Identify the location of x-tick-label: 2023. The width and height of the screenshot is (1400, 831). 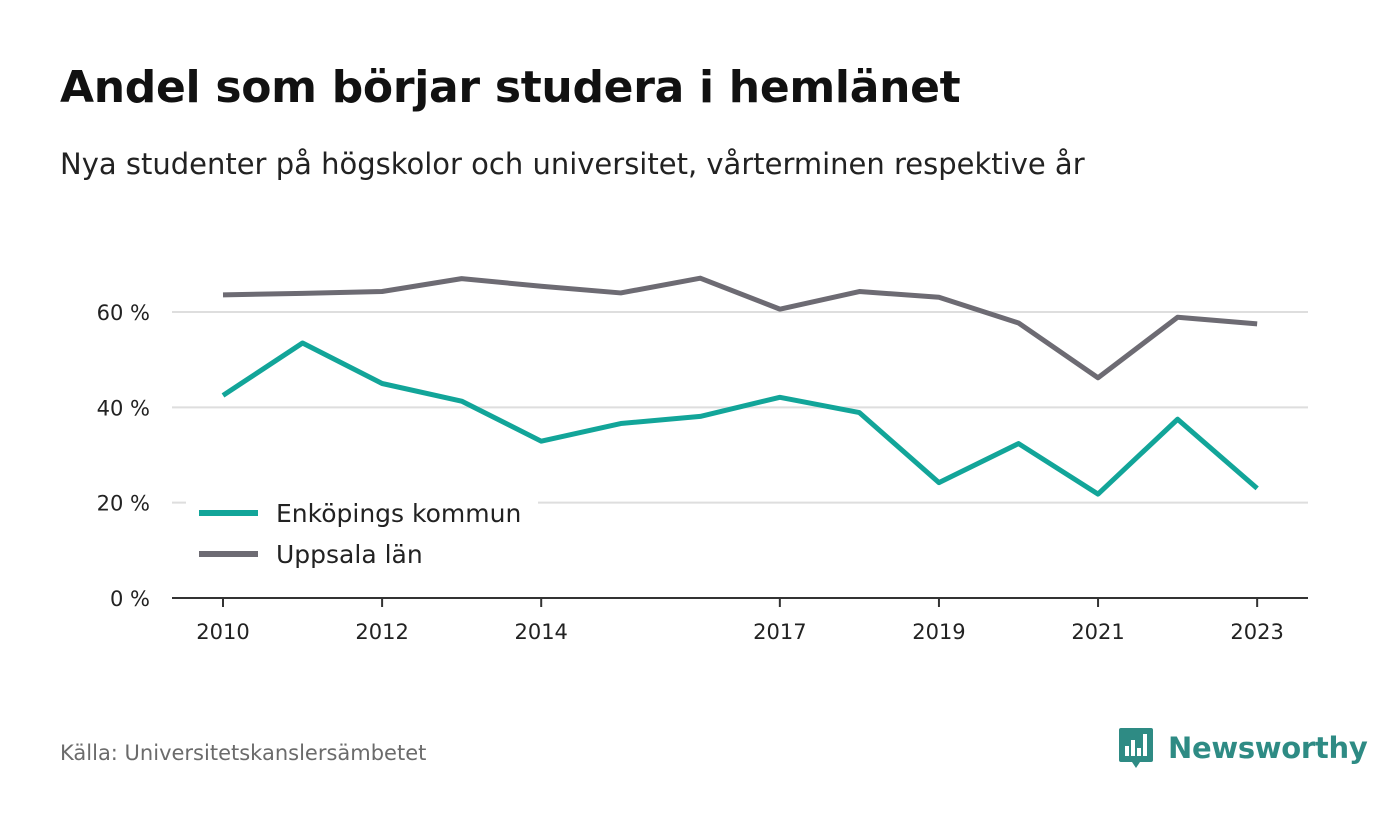
(1256, 632).